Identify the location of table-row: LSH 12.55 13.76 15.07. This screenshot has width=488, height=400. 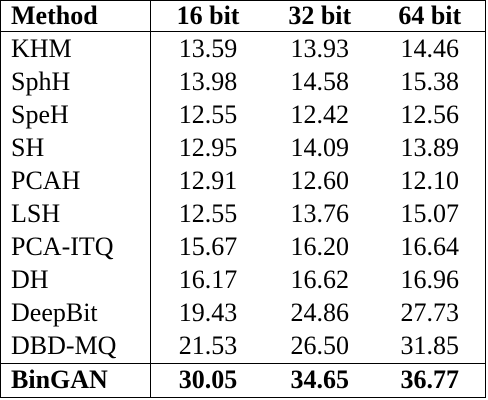
(243, 214).